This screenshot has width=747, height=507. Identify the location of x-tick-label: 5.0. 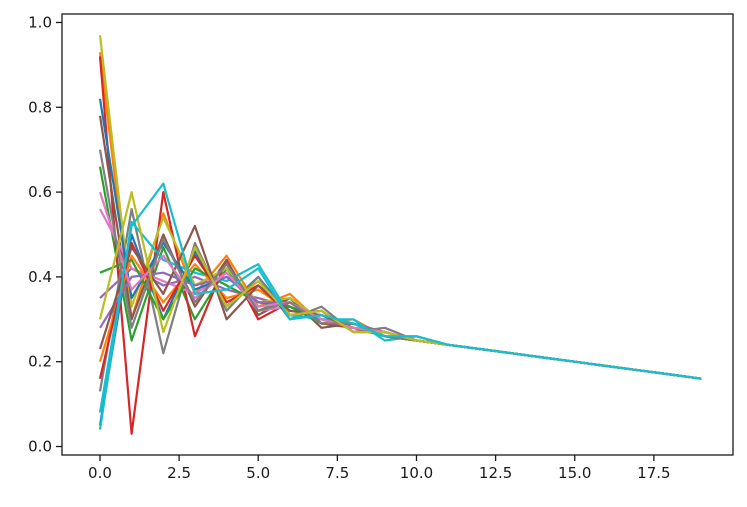
(258, 473).